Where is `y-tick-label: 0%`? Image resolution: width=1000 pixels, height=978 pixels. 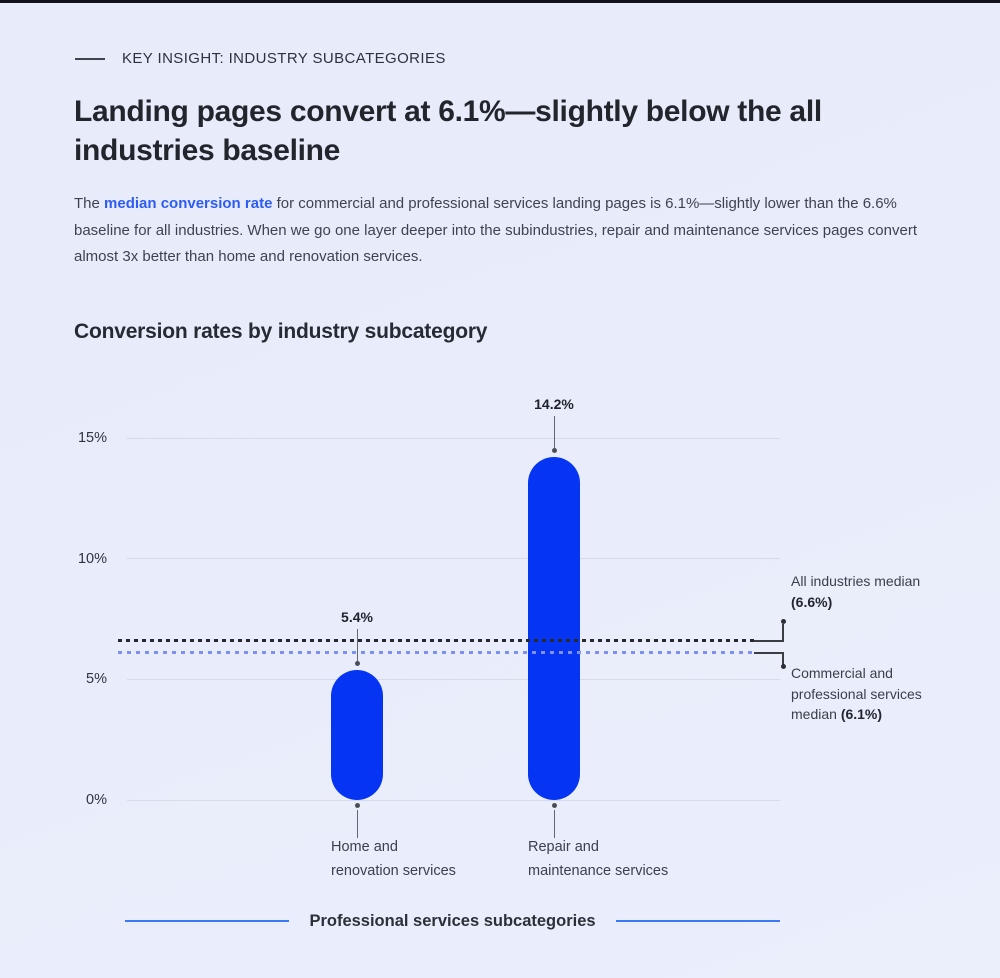 y-tick-label: 0% is located at coordinates (96, 800).